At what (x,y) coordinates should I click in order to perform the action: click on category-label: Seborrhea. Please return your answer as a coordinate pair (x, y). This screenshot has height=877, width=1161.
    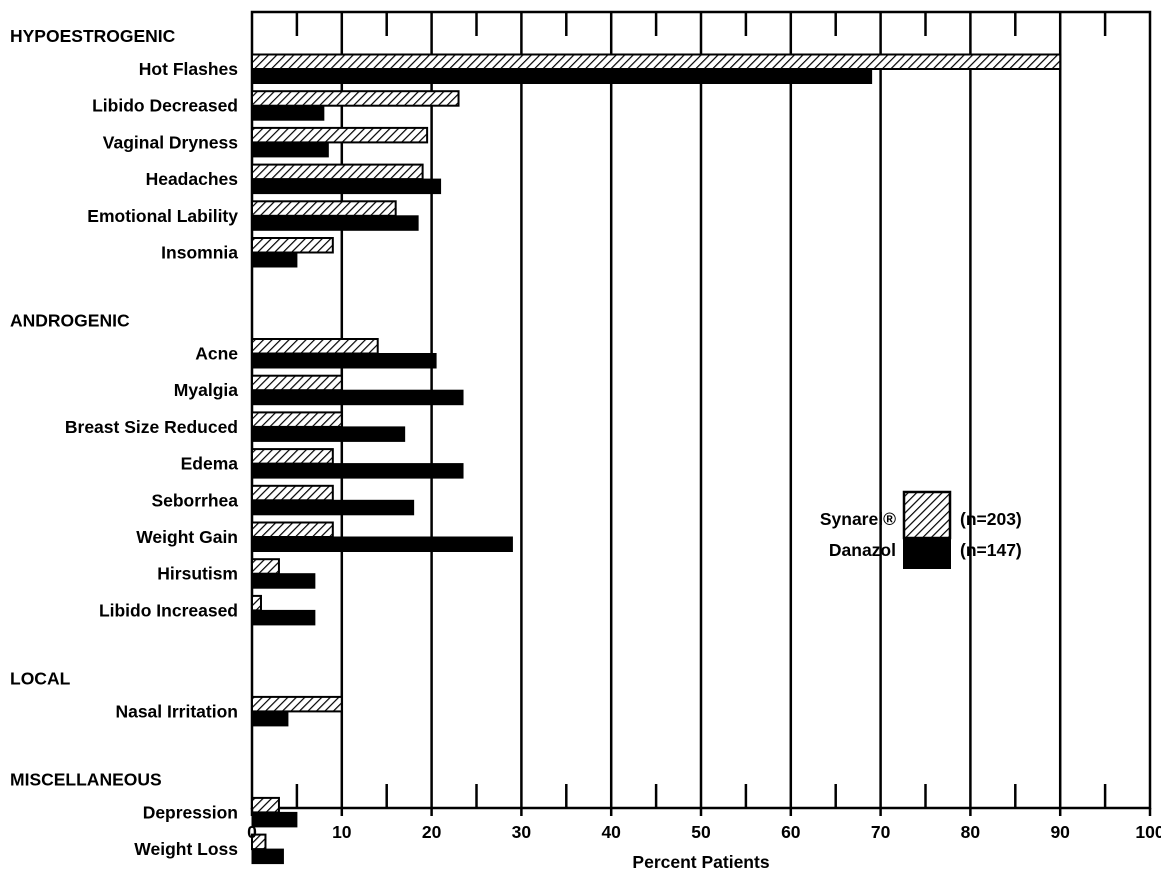
    Looking at the image, I should click on (194, 500).